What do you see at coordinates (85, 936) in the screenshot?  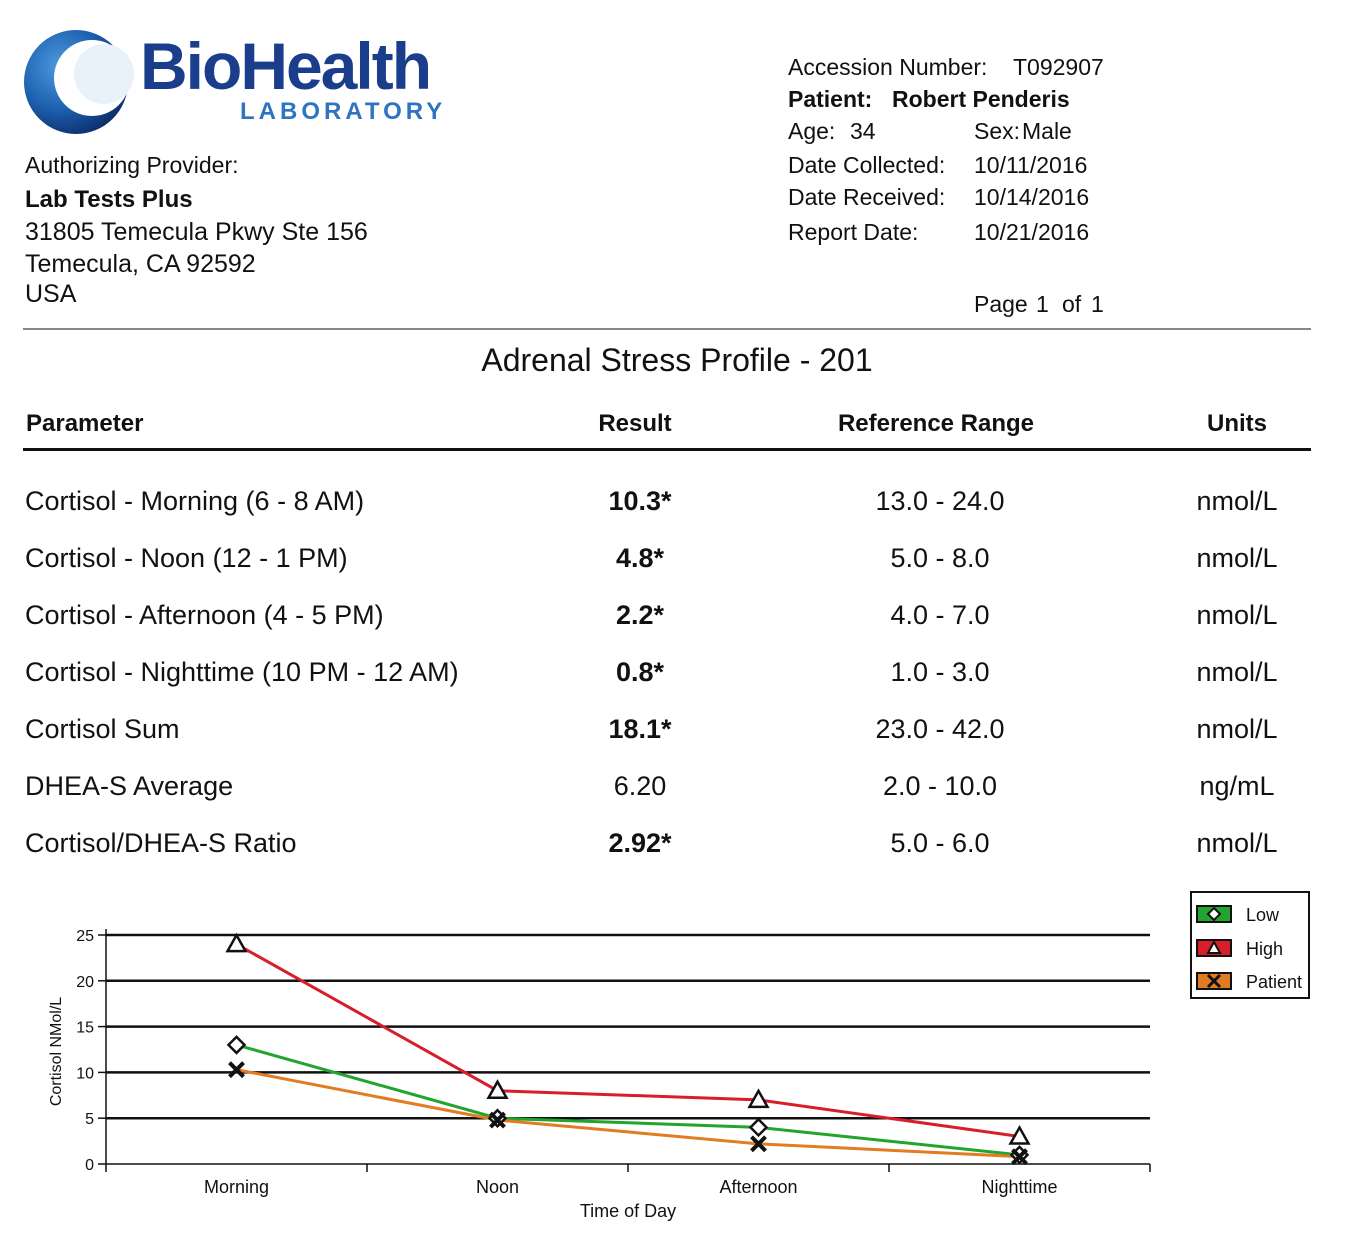 I see `y-tick-label: 25` at bounding box center [85, 936].